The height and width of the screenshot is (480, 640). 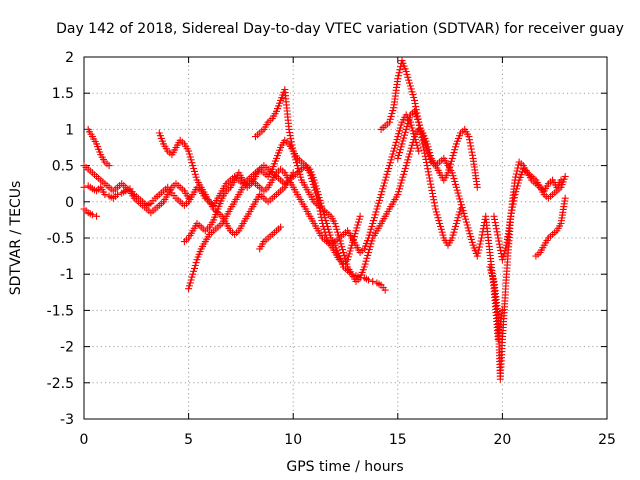 What do you see at coordinates (69, 130) in the screenshot?
I see `y-tick-label: 1` at bounding box center [69, 130].